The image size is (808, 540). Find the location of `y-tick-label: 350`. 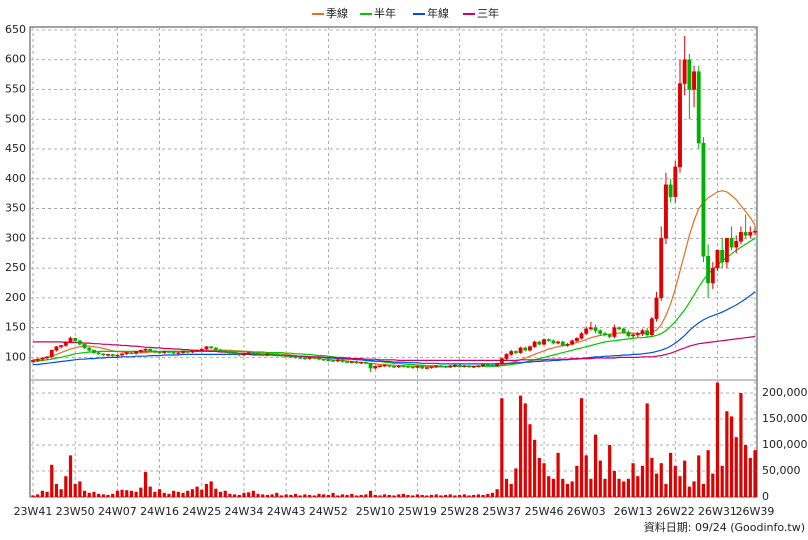

y-tick-label: 350 is located at coordinates (15, 208).